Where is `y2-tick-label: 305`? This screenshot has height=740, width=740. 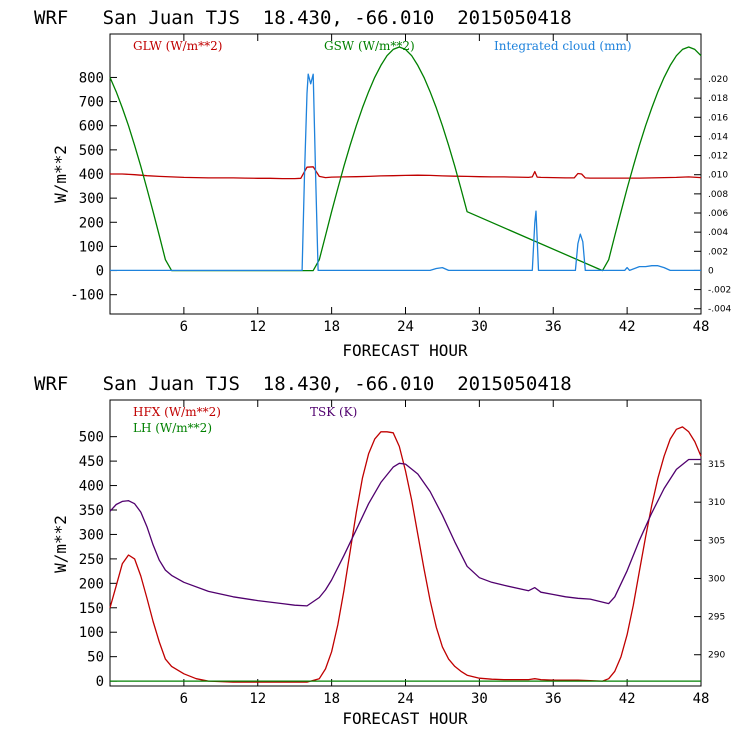
y2-tick-label: 305 is located at coordinates (716, 541).